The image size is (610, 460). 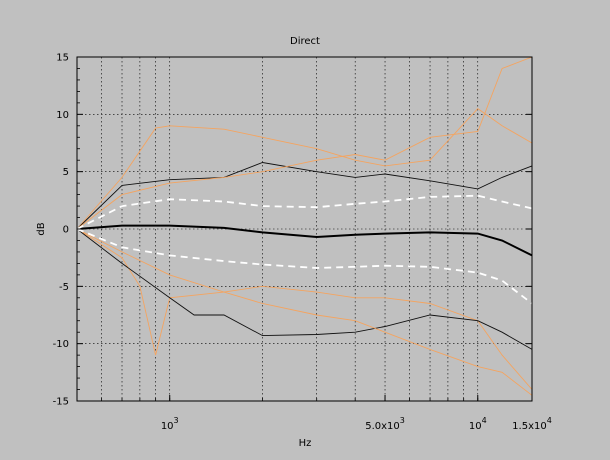 I want to click on y-tick-label: 5, so click(x=66, y=172).